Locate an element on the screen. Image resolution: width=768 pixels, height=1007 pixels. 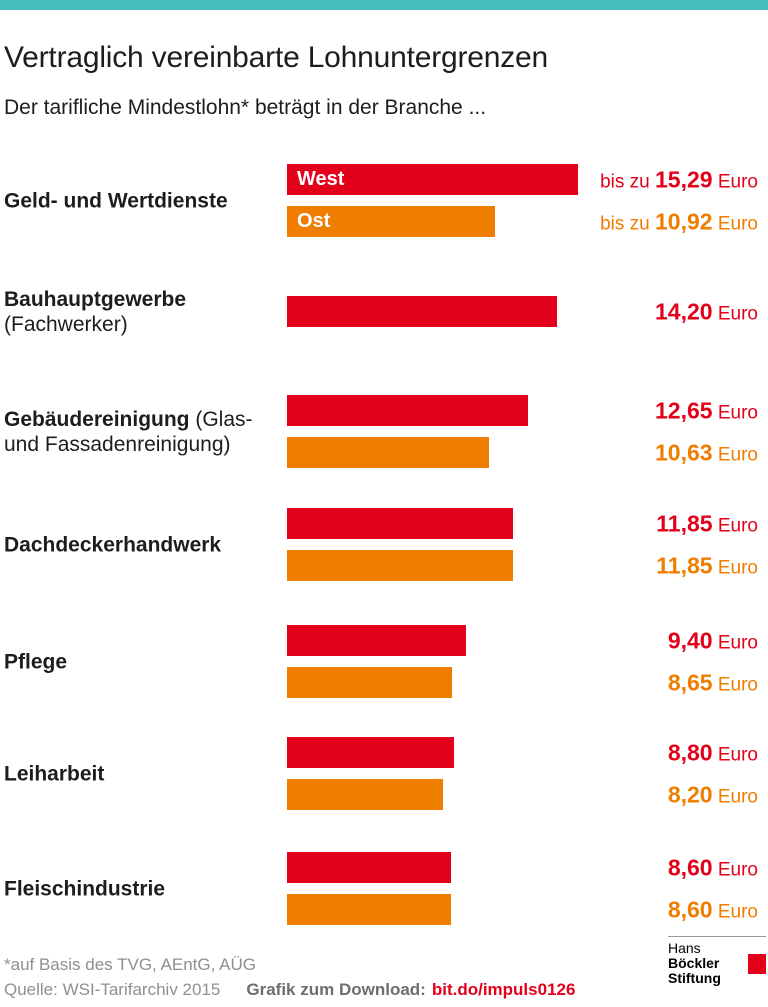
value-number: 15,29 is located at coordinates (684, 179).